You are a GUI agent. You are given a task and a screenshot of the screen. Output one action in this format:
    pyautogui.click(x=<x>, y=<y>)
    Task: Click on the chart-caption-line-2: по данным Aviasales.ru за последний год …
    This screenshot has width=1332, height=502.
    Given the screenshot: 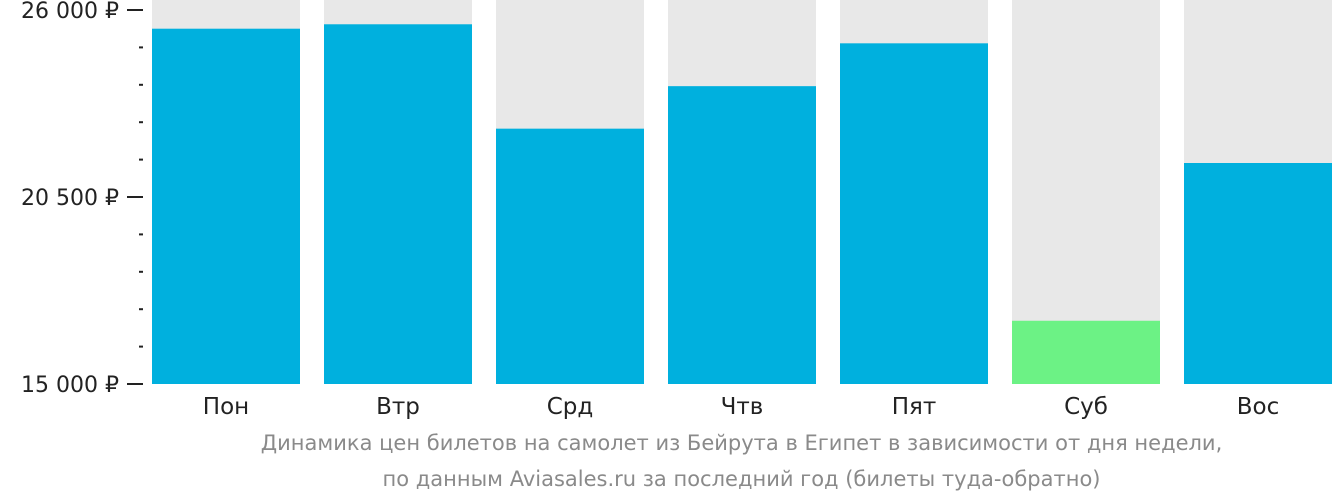 What is the action you would take?
    pyautogui.click(x=741, y=479)
    